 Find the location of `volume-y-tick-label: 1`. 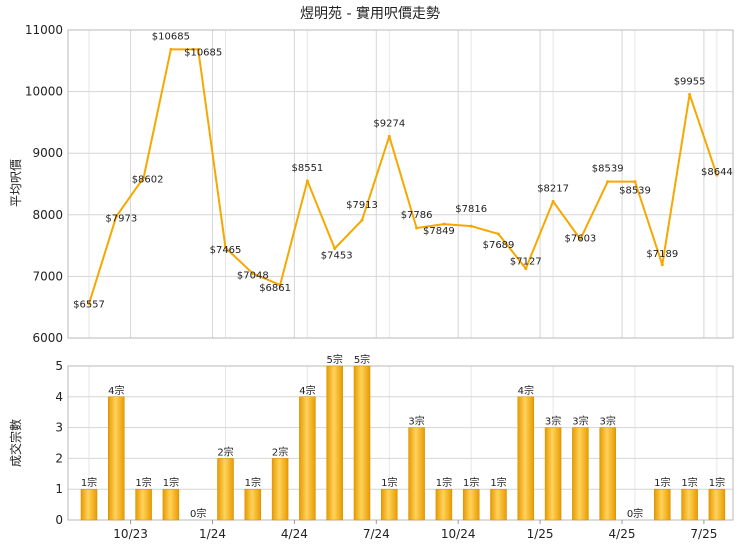

volume-y-tick-label: 1 is located at coordinates (59, 489).